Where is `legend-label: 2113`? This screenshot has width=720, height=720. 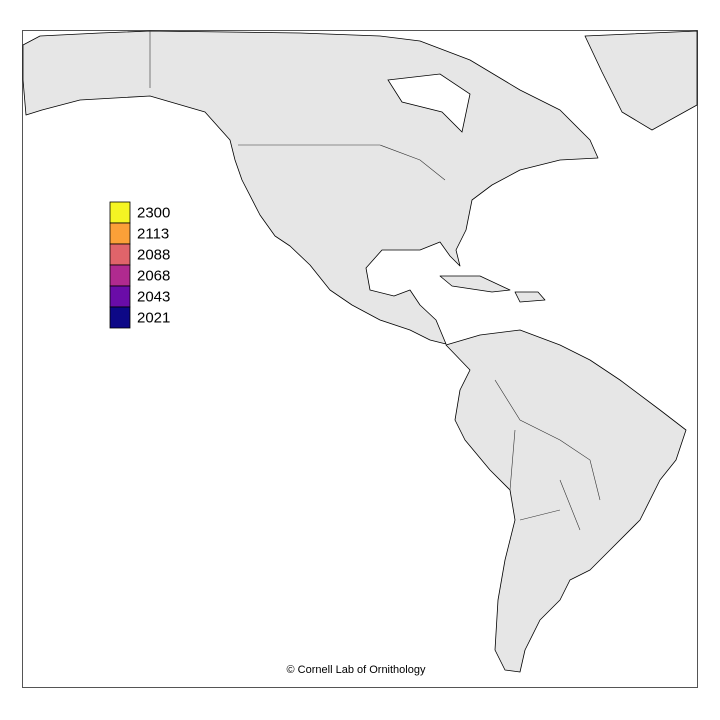
legend-label: 2113 is located at coordinates (153, 233).